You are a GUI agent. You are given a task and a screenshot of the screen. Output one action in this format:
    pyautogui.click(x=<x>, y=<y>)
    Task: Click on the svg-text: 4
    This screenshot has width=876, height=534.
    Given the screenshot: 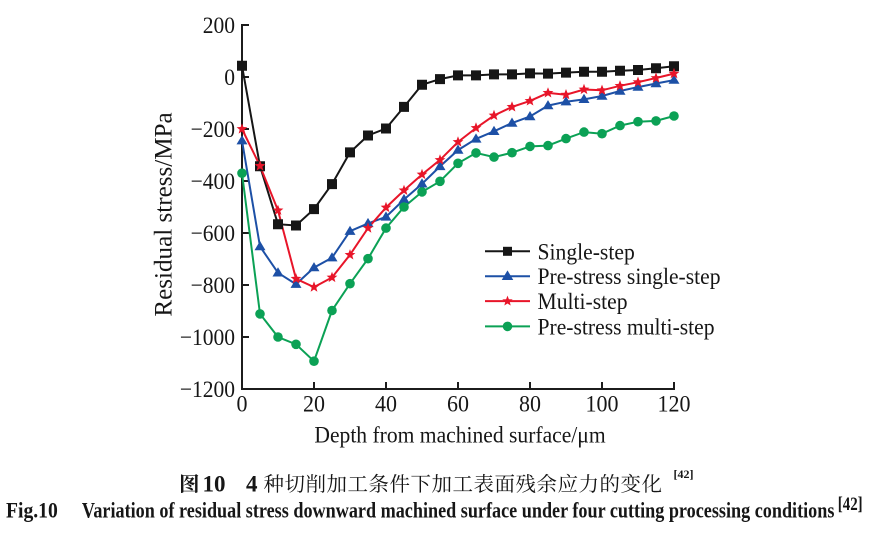 What is the action you would take?
    pyautogui.click(x=252, y=483)
    